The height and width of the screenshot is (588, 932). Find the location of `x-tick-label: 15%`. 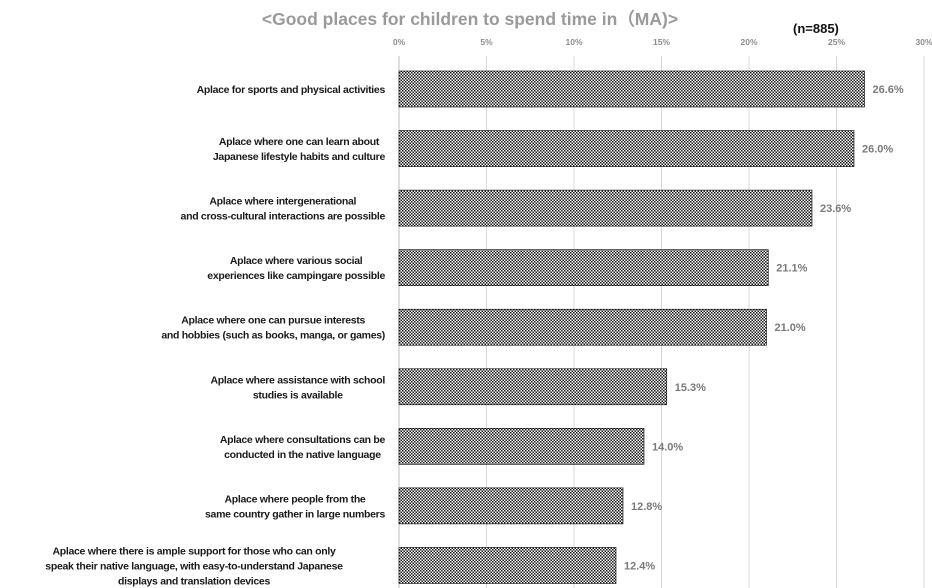

x-tick-label: 15% is located at coordinates (661, 42).